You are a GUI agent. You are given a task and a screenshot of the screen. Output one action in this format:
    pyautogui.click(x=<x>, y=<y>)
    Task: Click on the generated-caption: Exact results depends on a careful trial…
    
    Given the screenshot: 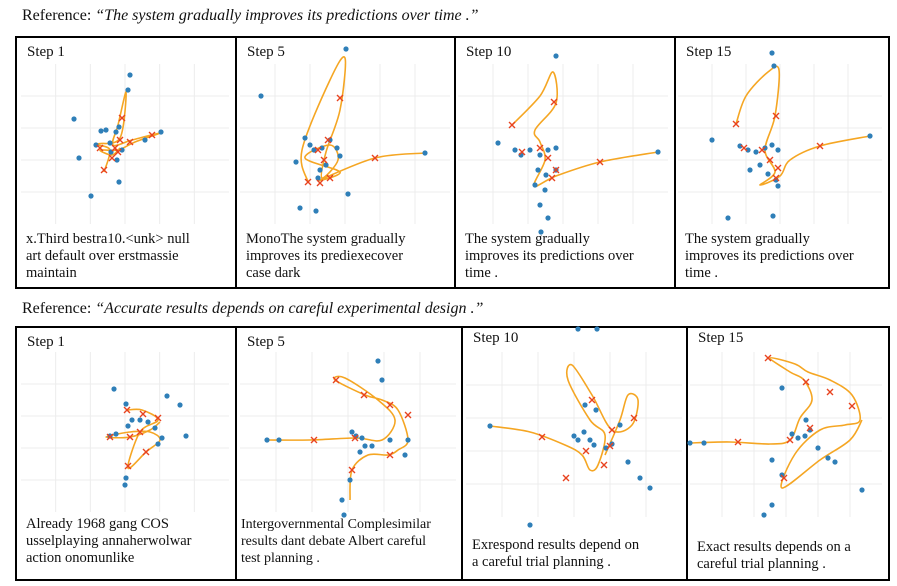 What is the action you would take?
    pyautogui.click(x=774, y=555)
    